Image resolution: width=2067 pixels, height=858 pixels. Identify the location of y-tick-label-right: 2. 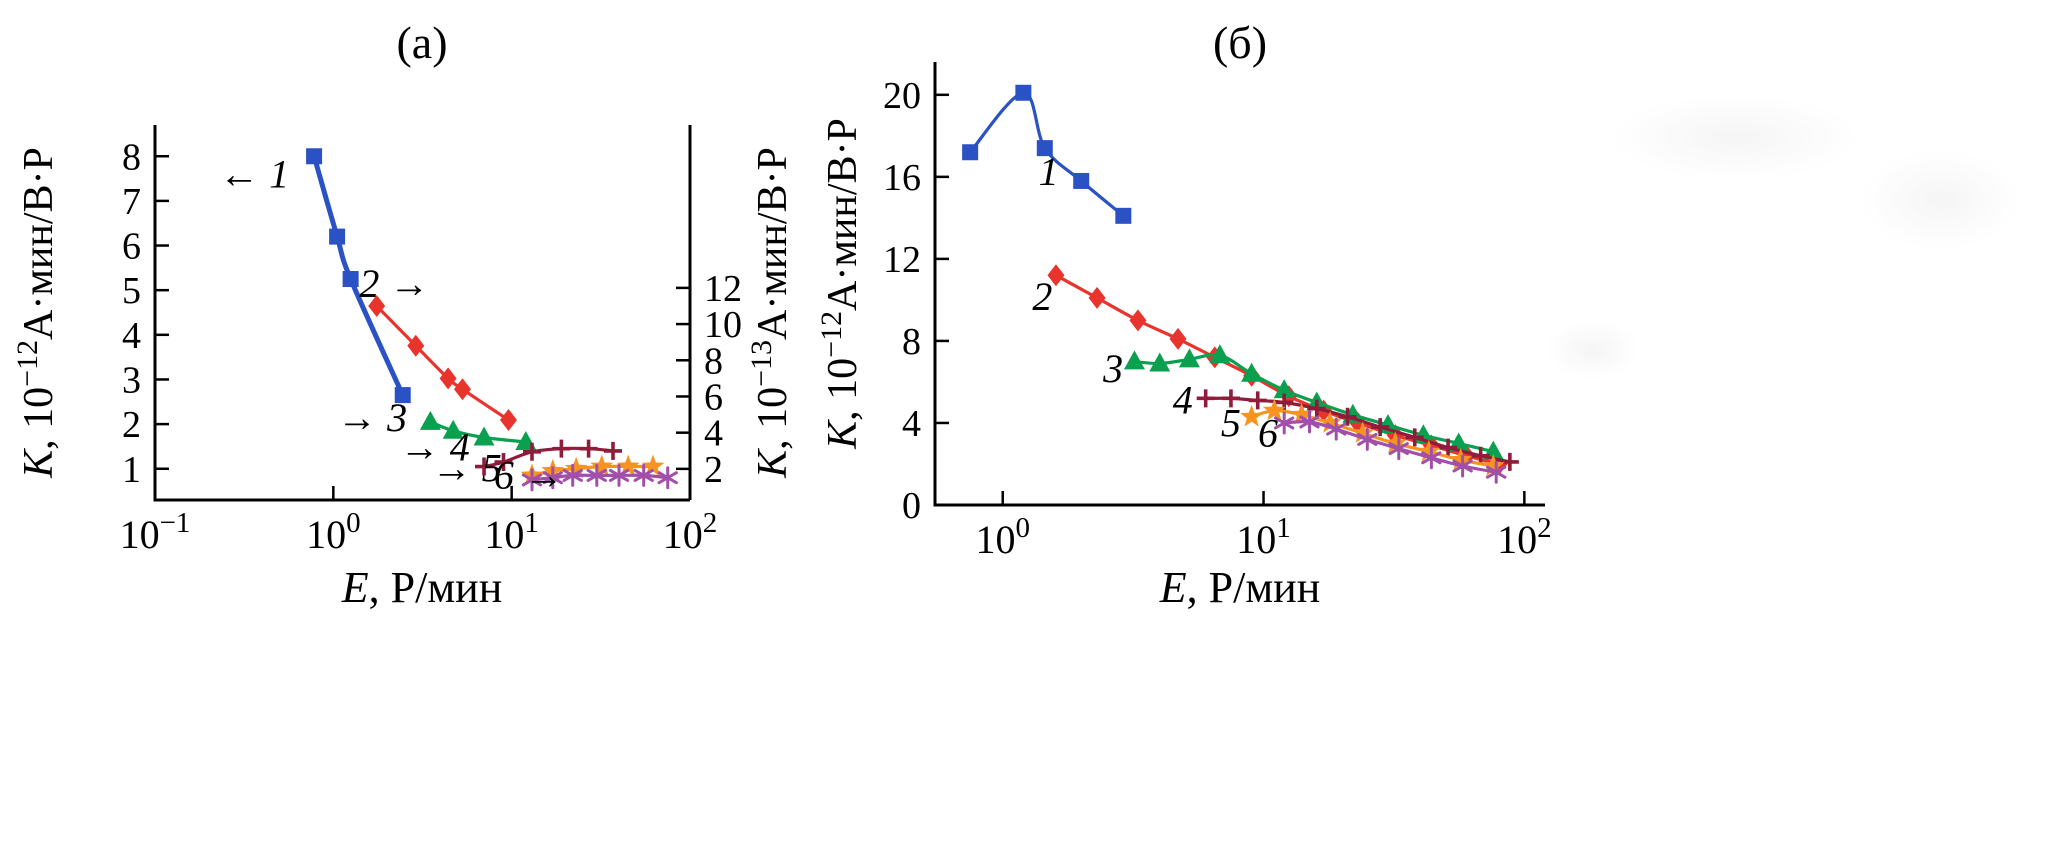
(713, 470).